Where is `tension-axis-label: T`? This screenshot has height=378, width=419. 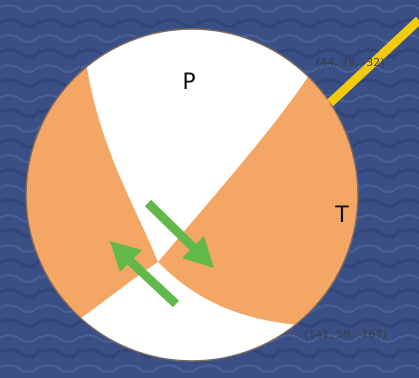
tension-axis-label: T is located at coordinates (341, 215).